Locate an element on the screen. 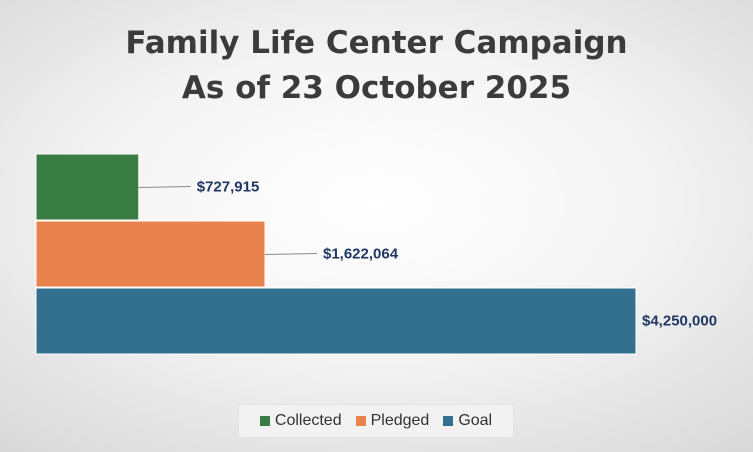 The height and width of the screenshot is (452, 753). legend-swatch-goal is located at coordinates (448, 421).